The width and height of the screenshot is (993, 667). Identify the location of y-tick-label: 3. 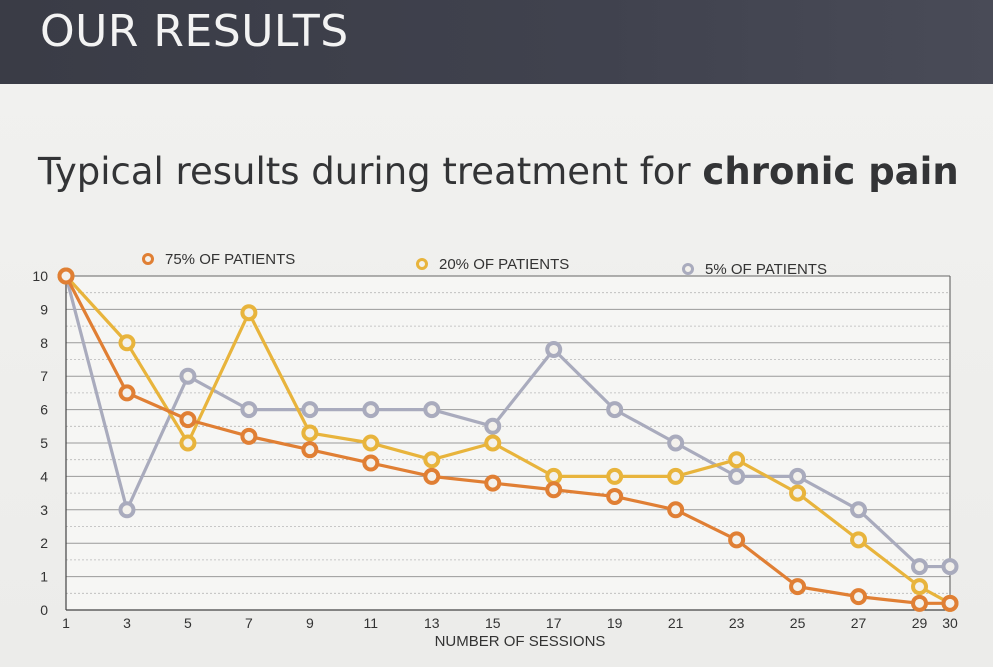
(44, 510).